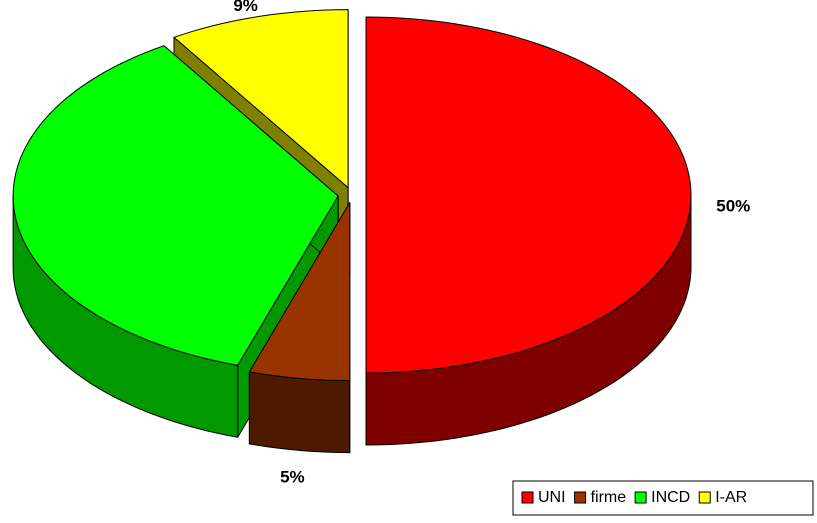  I want to click on legend-box, so click(663, 498).